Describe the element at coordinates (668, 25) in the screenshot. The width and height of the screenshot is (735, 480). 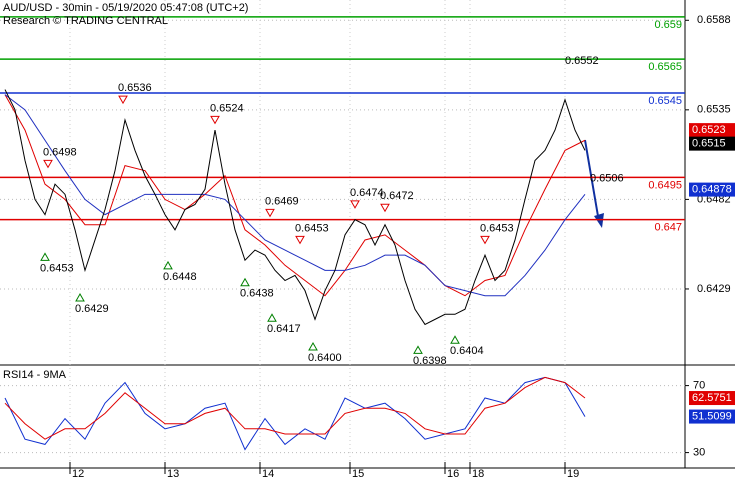
I see `level-label: 0.659` at that location.